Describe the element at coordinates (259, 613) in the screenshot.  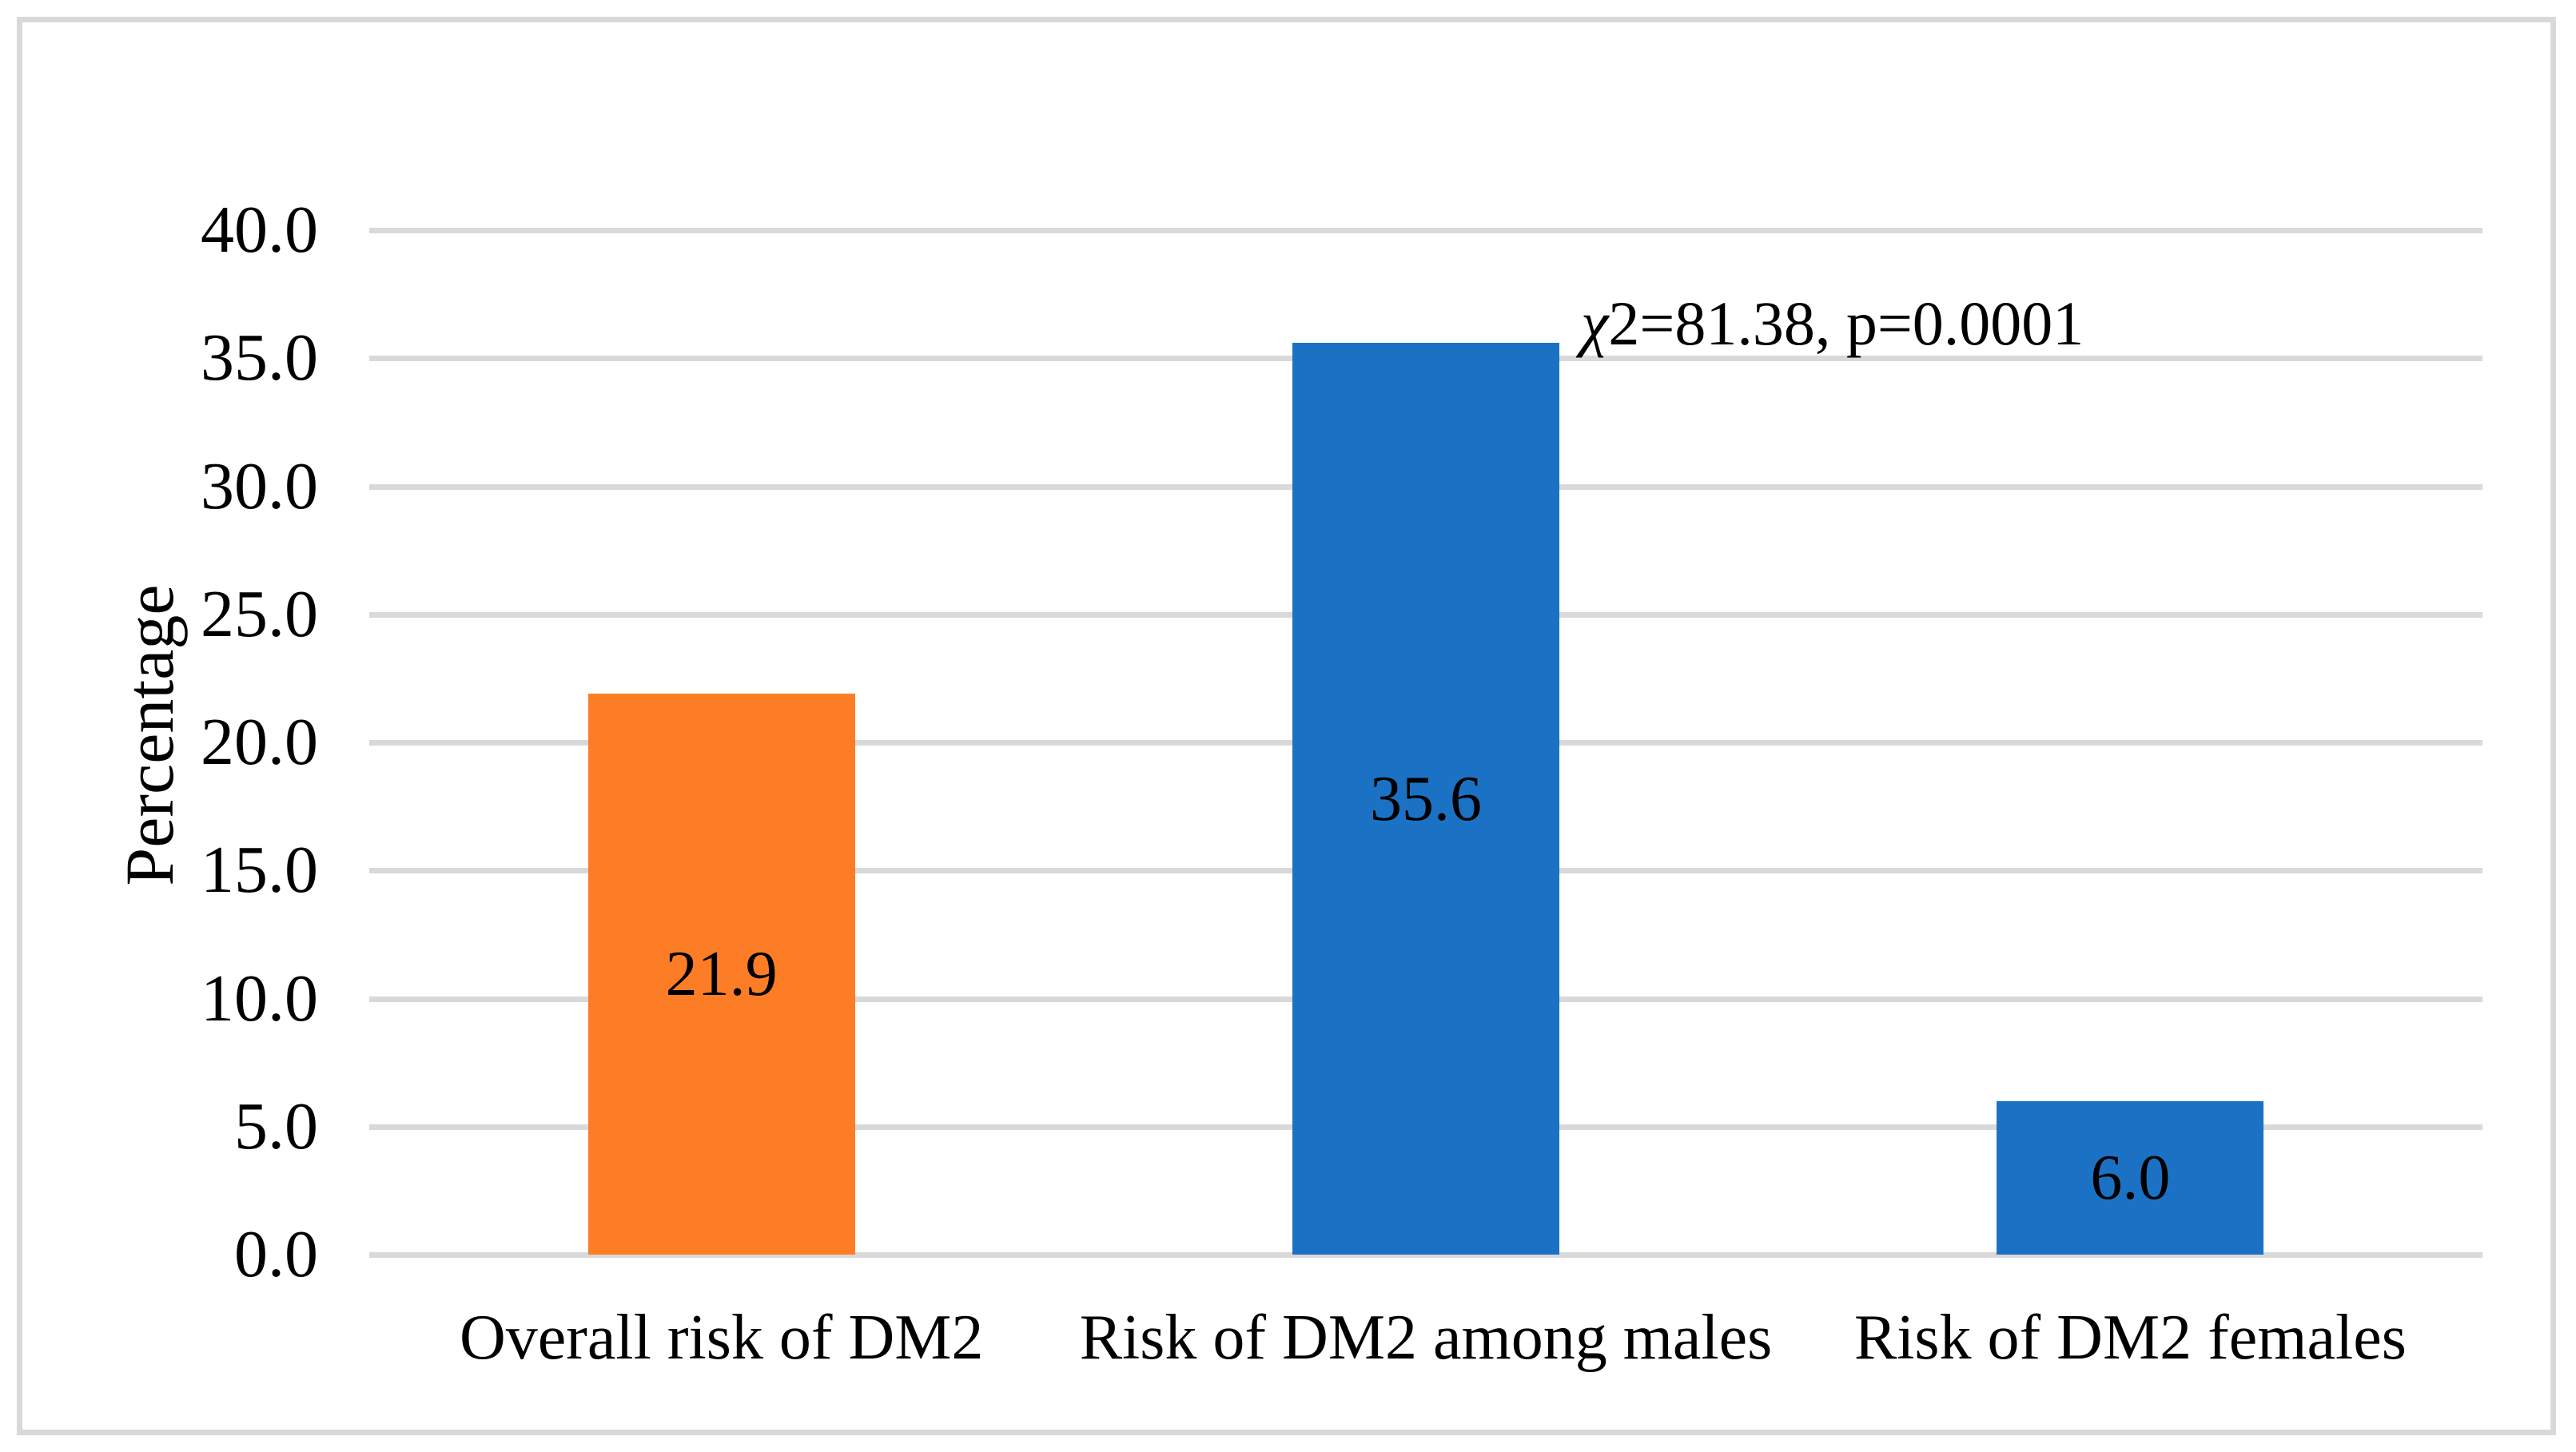
I see `y-tick-label-25.0: 25.0` at that location.